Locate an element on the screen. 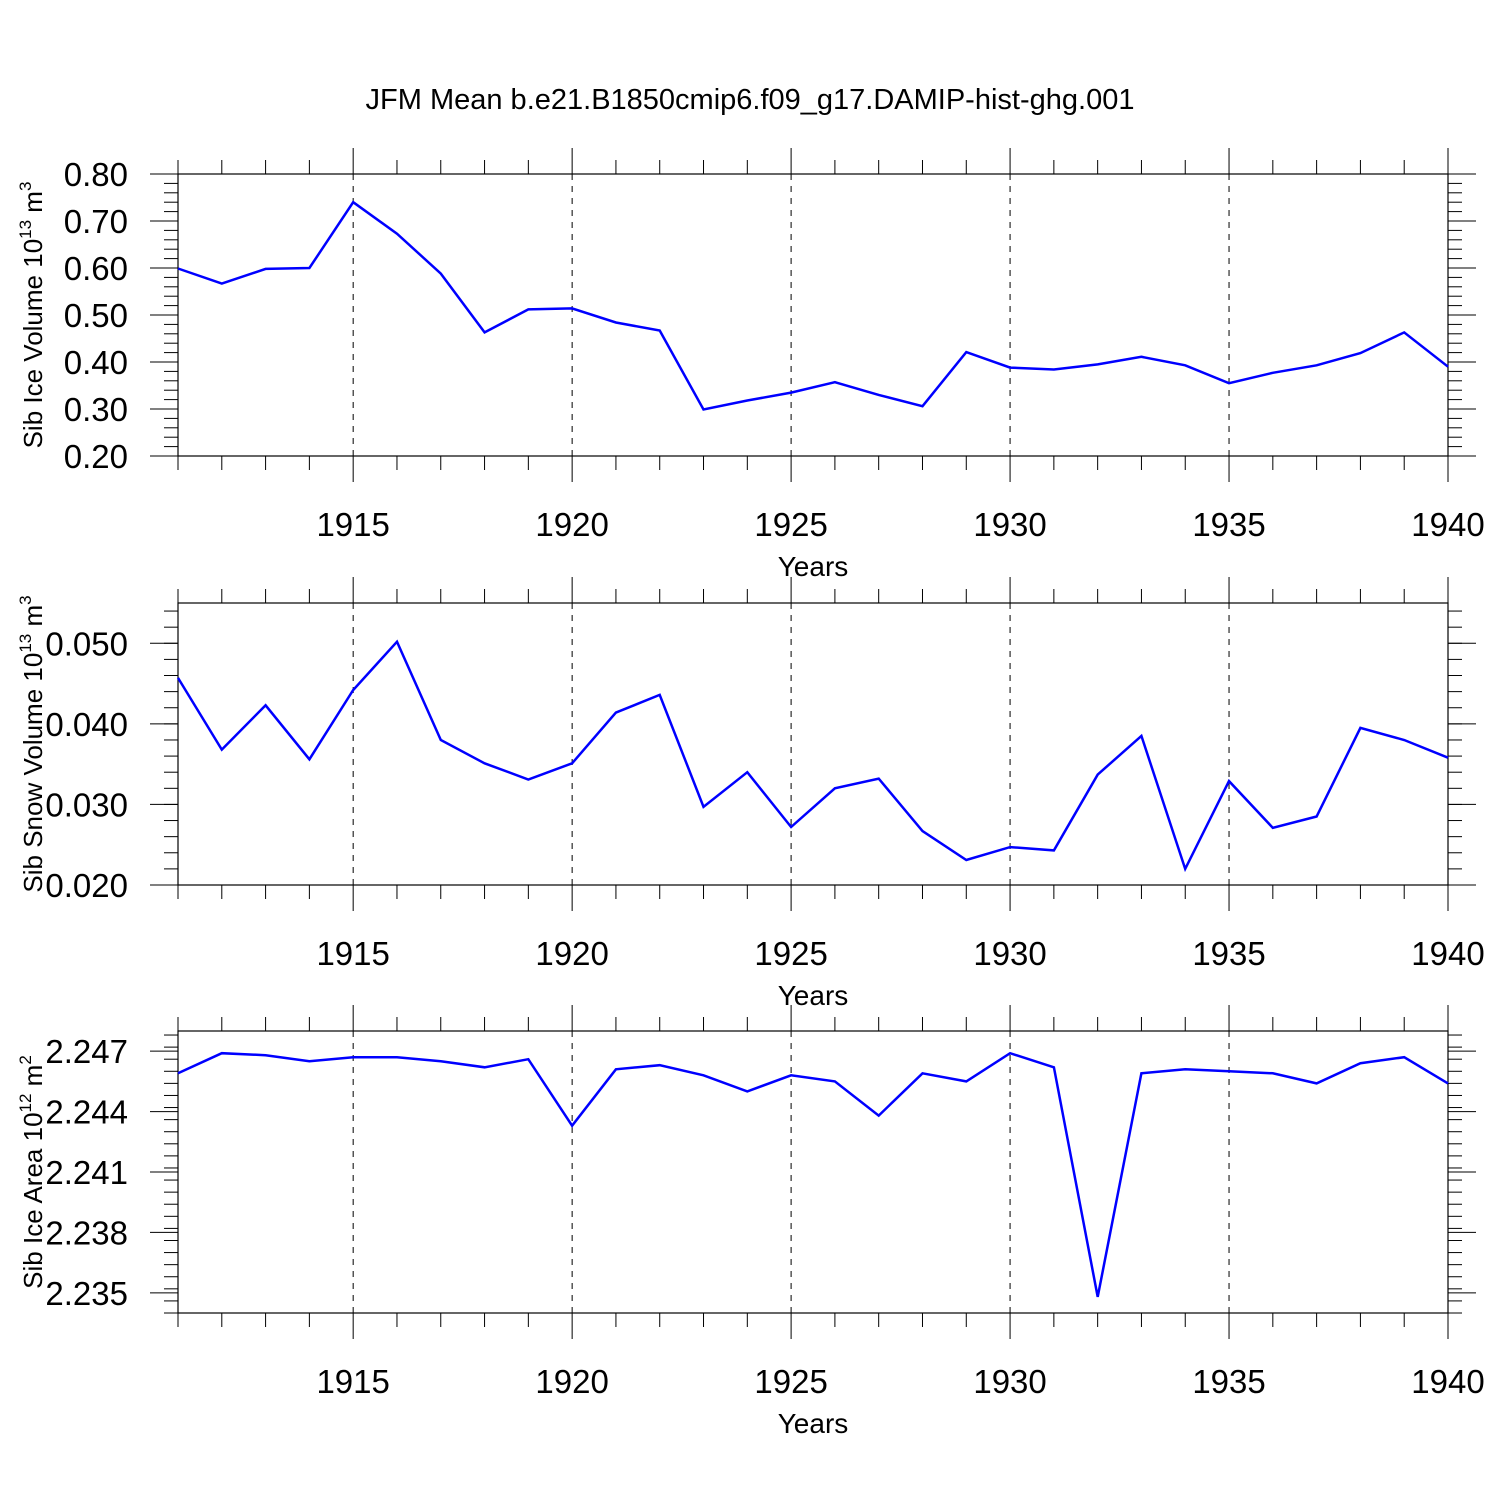  y-tick-label: 0.050 is located at coordinates (86, 643).